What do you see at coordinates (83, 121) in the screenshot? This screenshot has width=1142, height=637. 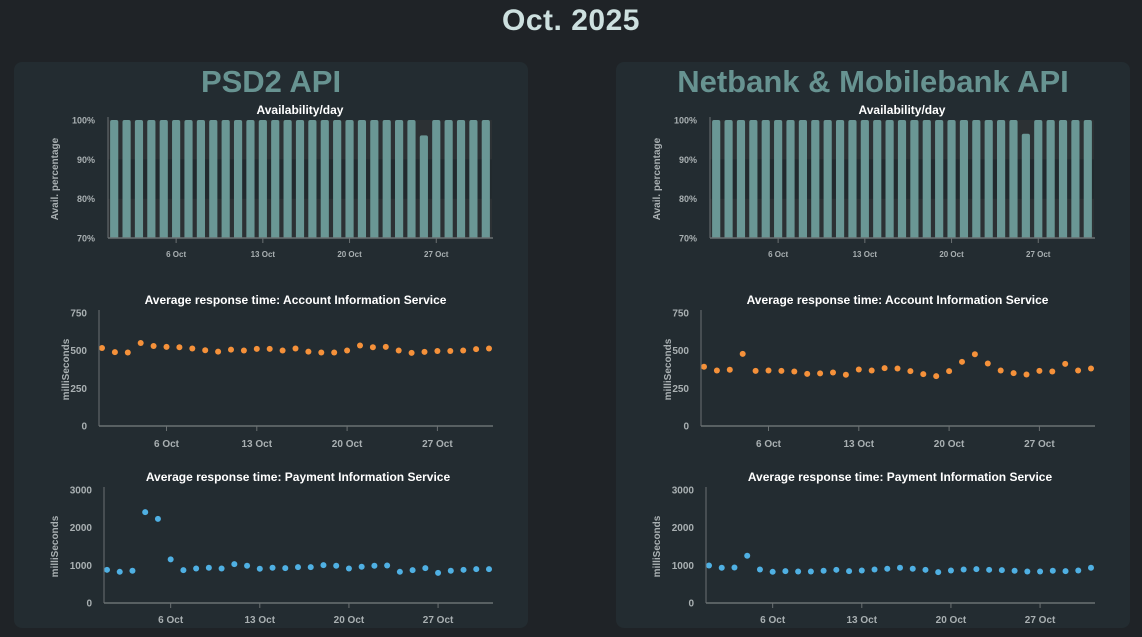 I see `y-tick-label: 100%` at bounding box center [83, 121].